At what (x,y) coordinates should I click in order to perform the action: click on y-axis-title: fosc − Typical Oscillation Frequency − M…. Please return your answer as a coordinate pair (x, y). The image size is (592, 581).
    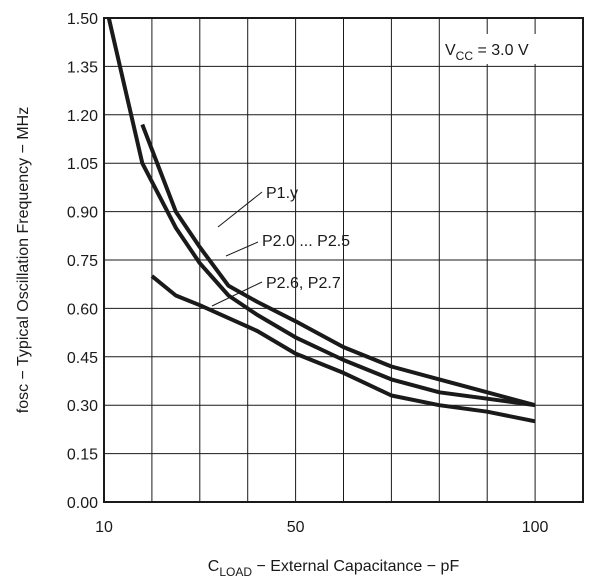
    Looking at the image, I should click on (23, 260).